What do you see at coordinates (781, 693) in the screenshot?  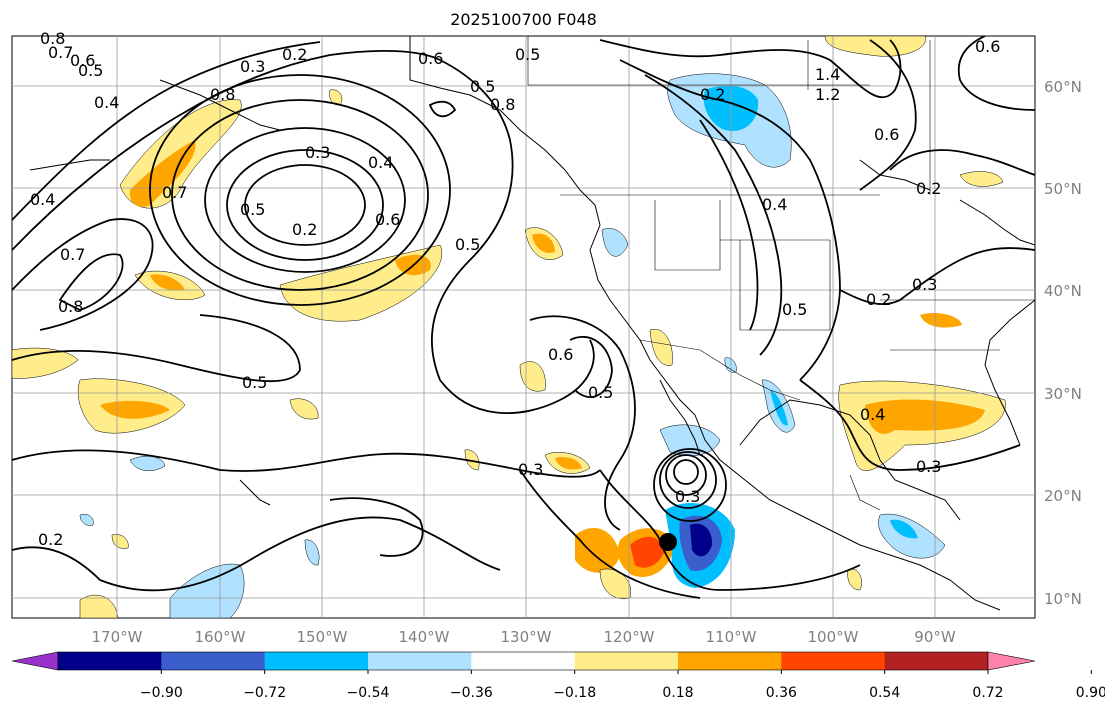 I see `colorbar-tick-label: 0.36` at bounding box center [781, 693].